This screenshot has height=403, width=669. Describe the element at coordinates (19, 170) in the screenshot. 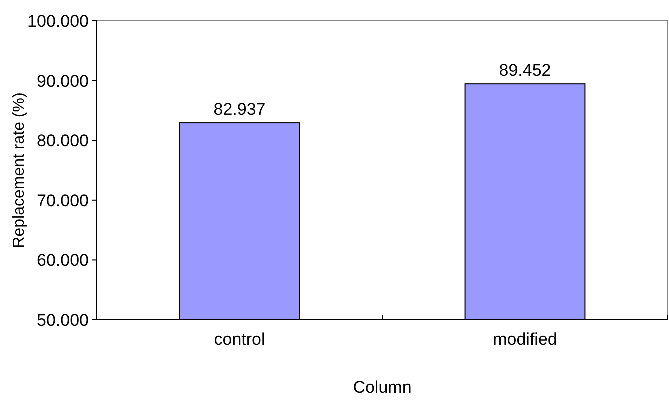

I see `y-axis-title: Replacement rate (%)` at that location.